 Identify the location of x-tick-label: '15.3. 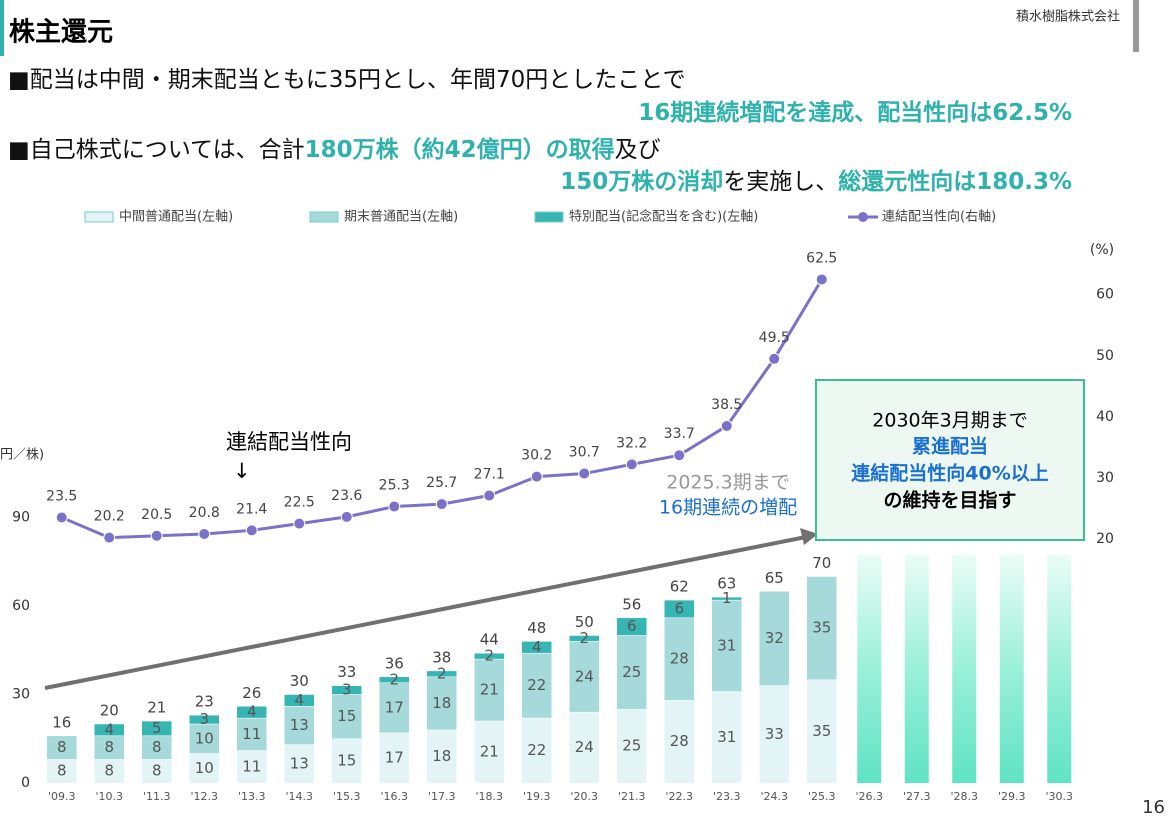
(347, 796).